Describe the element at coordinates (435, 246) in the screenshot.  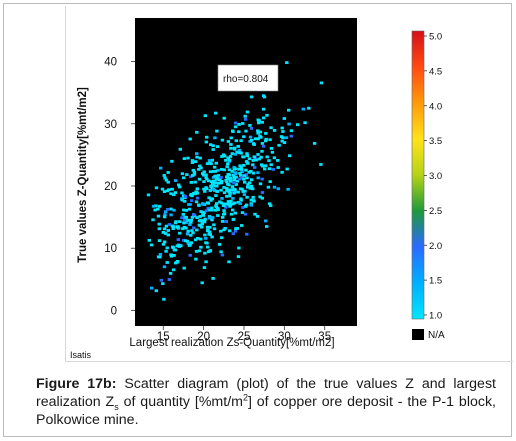
I see `colorbar-tick-label: 2.0` at that location.